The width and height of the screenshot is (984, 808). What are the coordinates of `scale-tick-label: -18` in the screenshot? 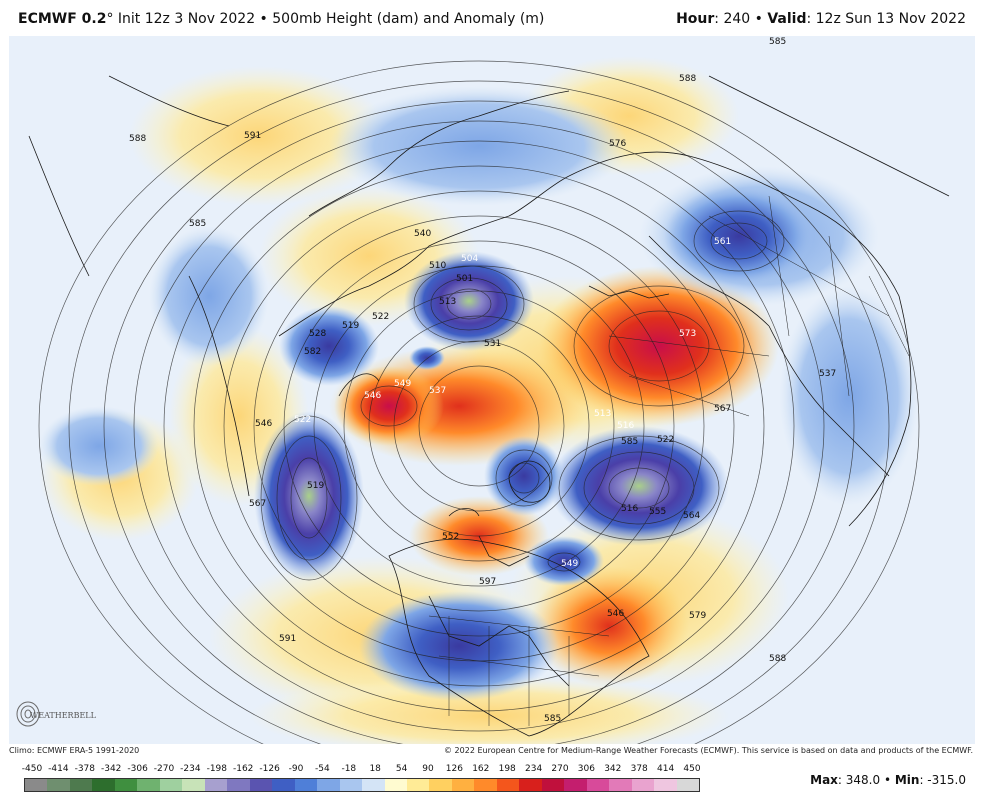 It's located at (349, 769).